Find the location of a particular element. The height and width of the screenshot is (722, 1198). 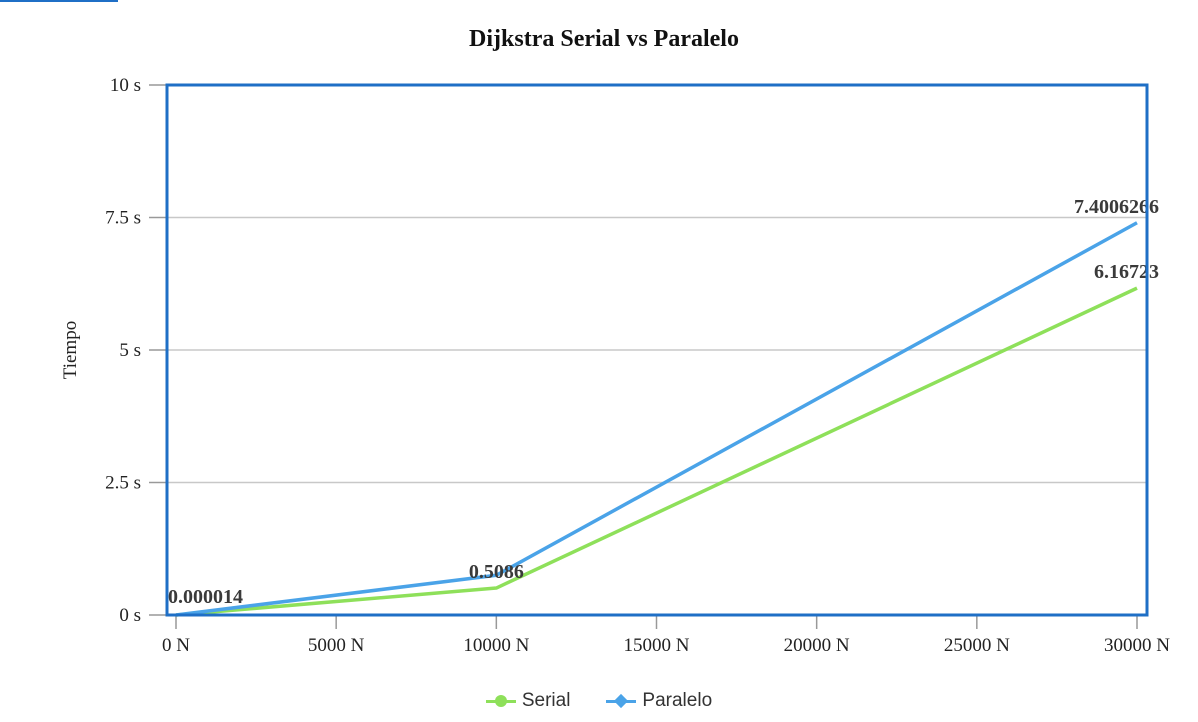

x-tick-label: 0 N is located at coordinates (176, 645).